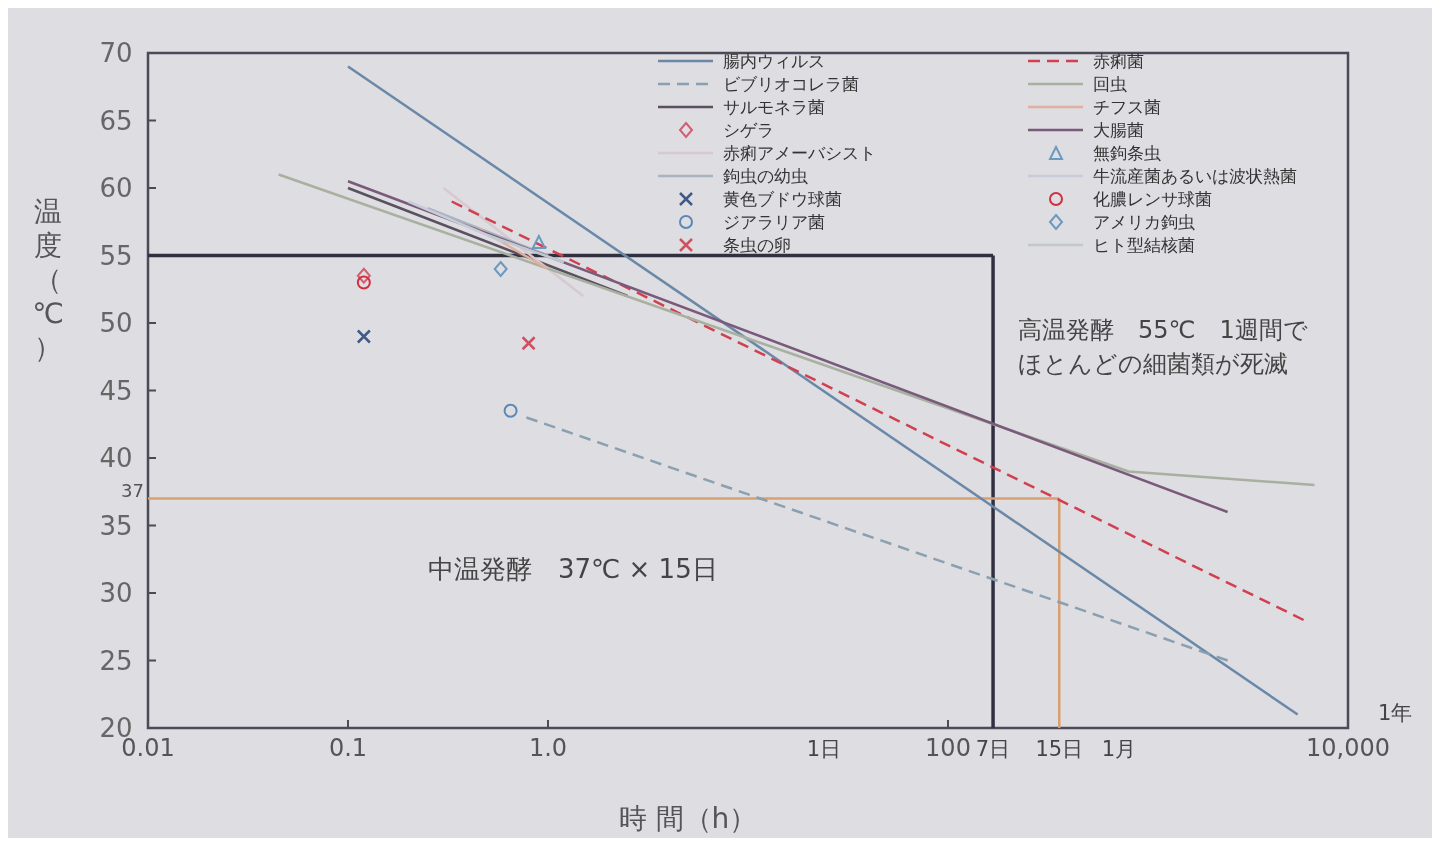 The height and width of the screenshot is (849, 1440). Describe the element at coordinates (1152, 198) in the screenshot. I see `legend-label: 化膿レンサ球菌` at that location.